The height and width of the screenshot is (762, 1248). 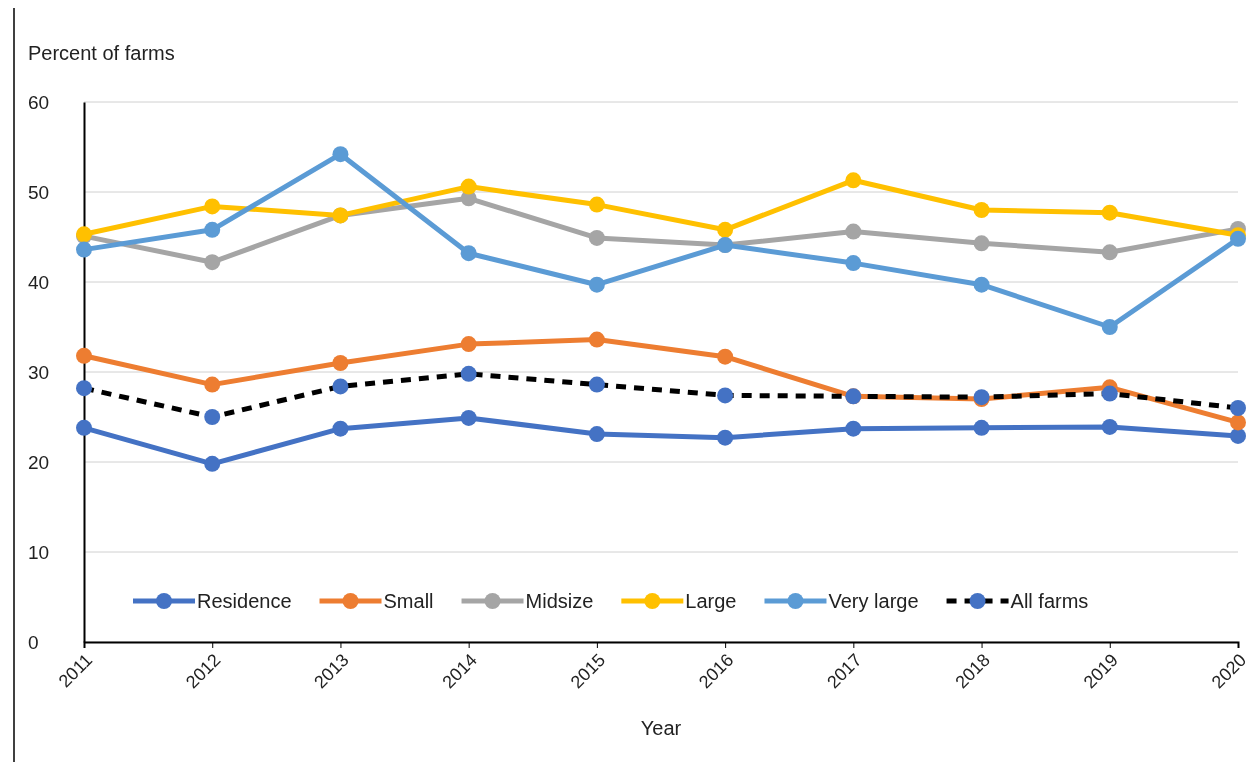 I want to click on legend-label: Midsize, so click(x=559, y=601).